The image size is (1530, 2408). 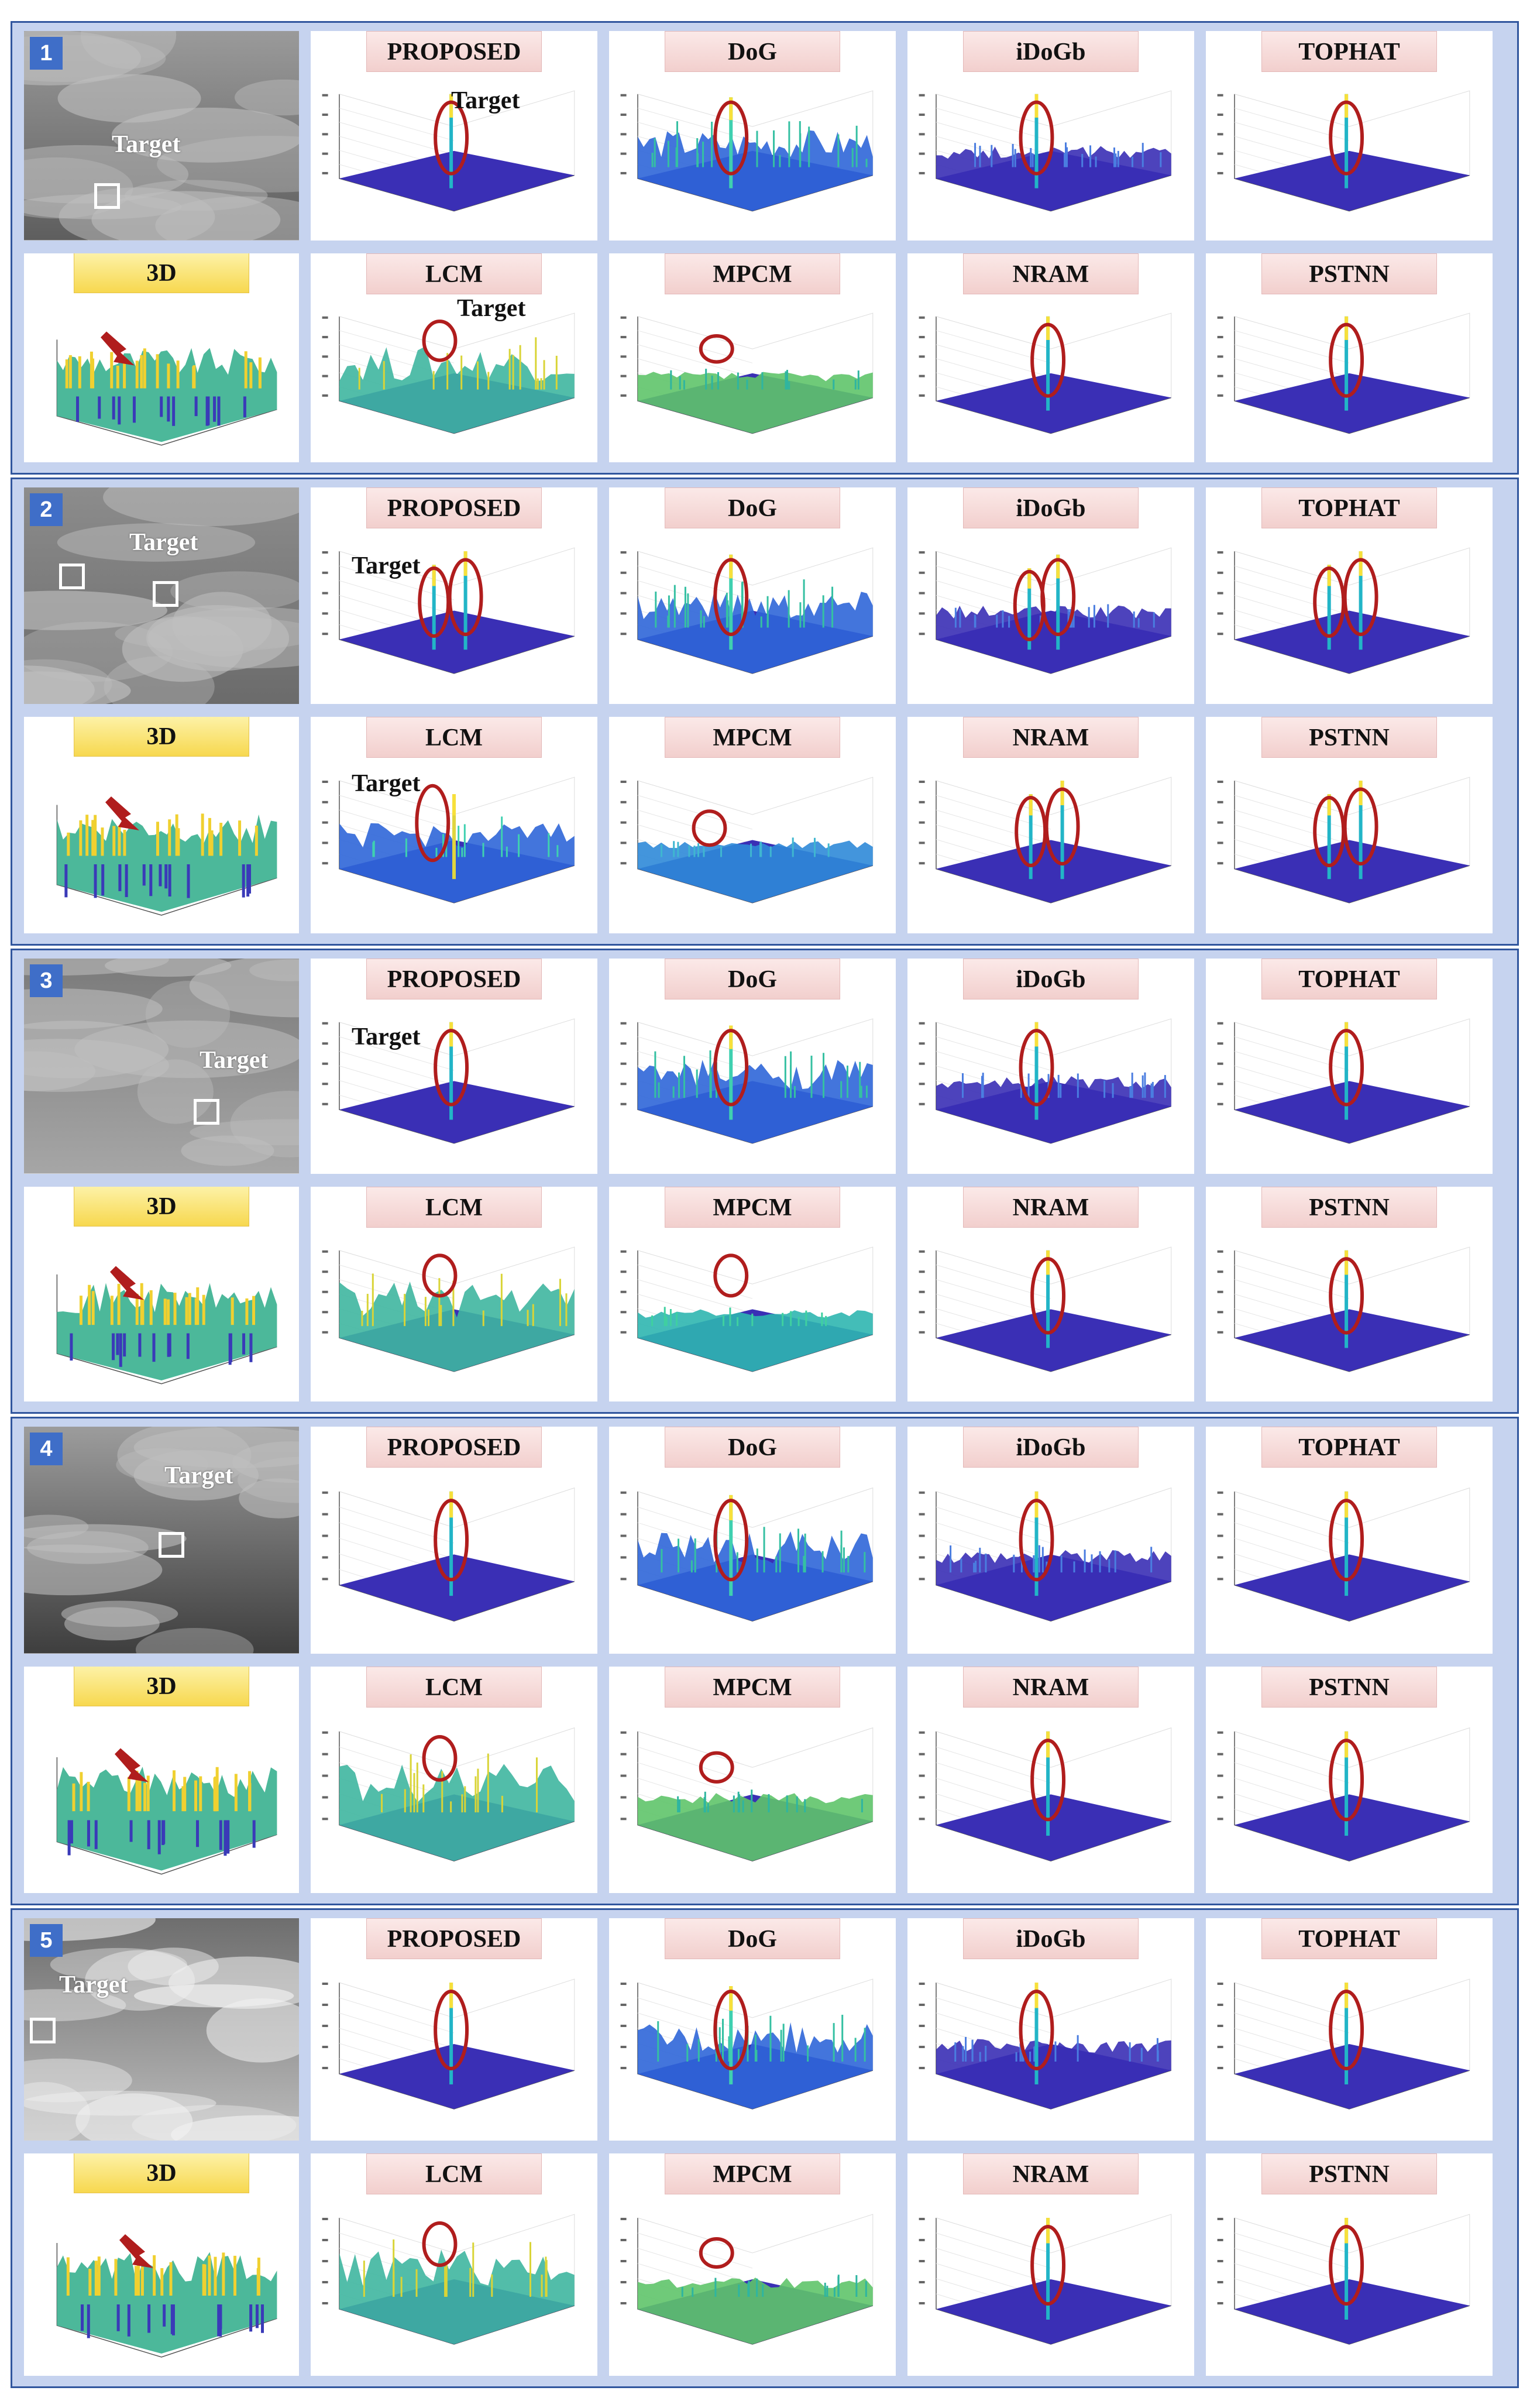 I want to click on method-label: DoG, so click(x=752, y=979).